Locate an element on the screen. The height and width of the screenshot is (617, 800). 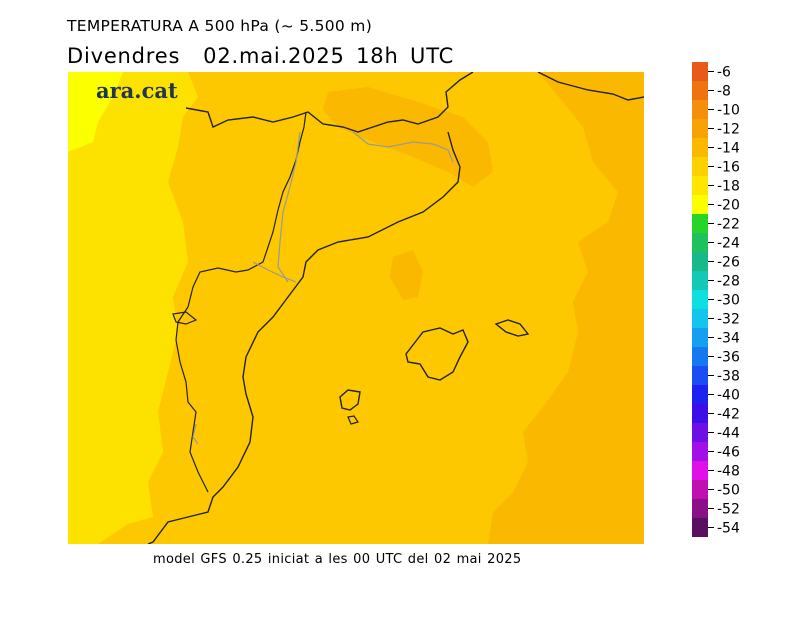
legend-label: -32 is located at coordinates (728, 320).